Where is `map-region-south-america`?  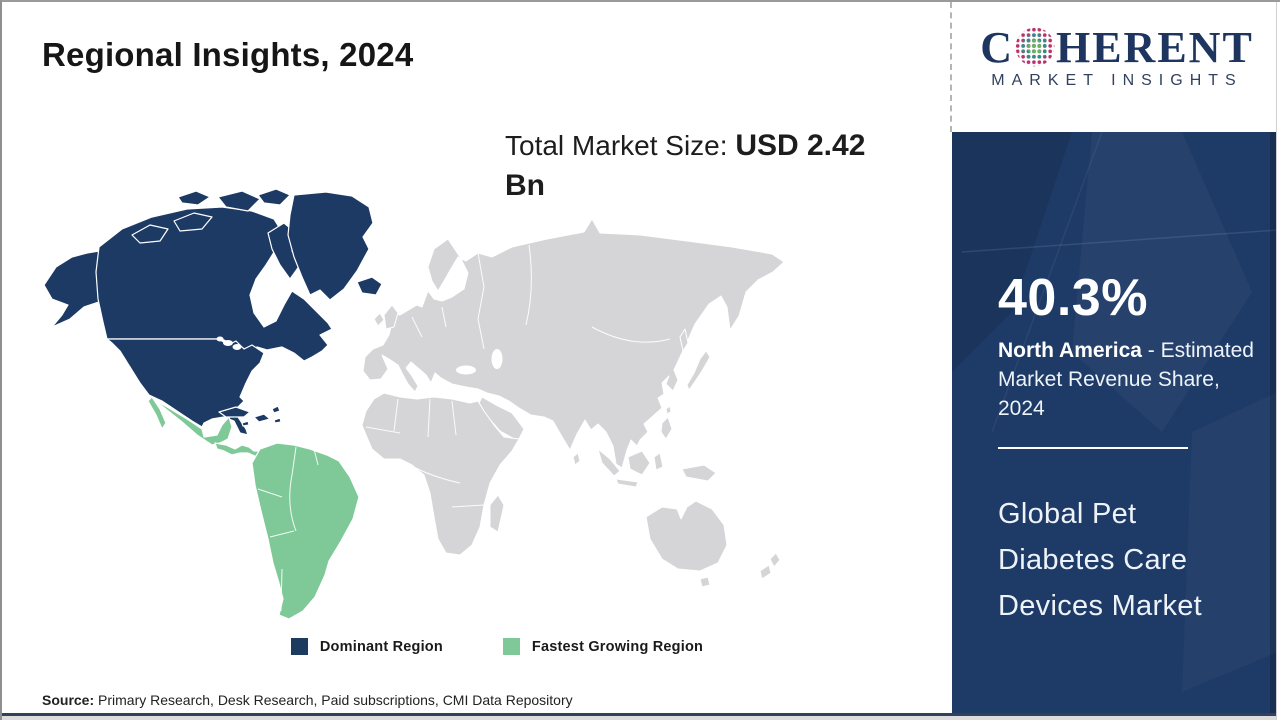 map-region-south-america is located at coordinates (305, 531).